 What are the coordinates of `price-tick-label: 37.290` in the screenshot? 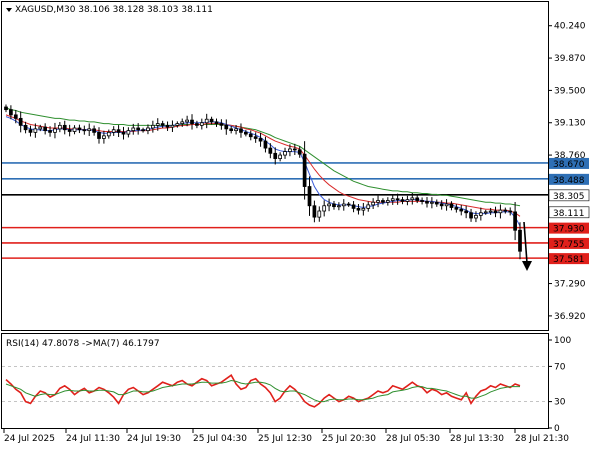 It's located at (570, 285).